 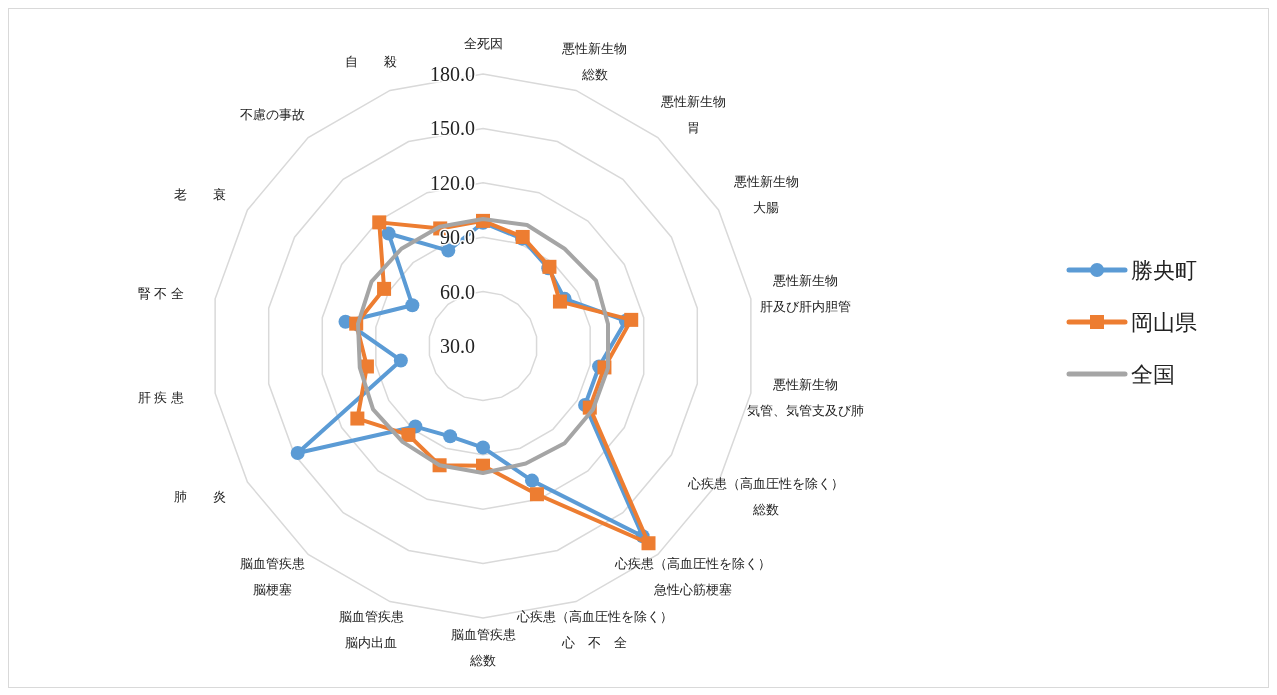 I want to click on spoke-label: 肝 疾 患, so click(x=161, y=398).